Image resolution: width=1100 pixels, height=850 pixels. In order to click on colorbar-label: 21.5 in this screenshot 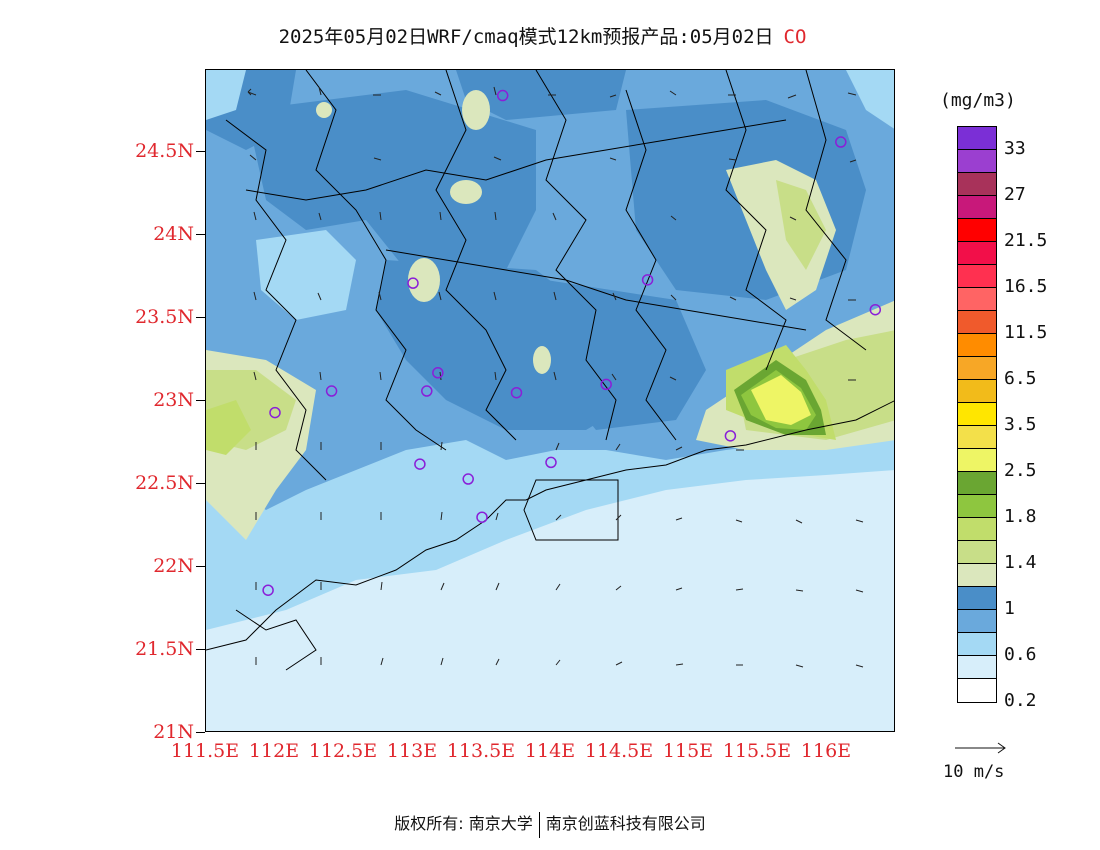, I will do `click(1026, 240)`.